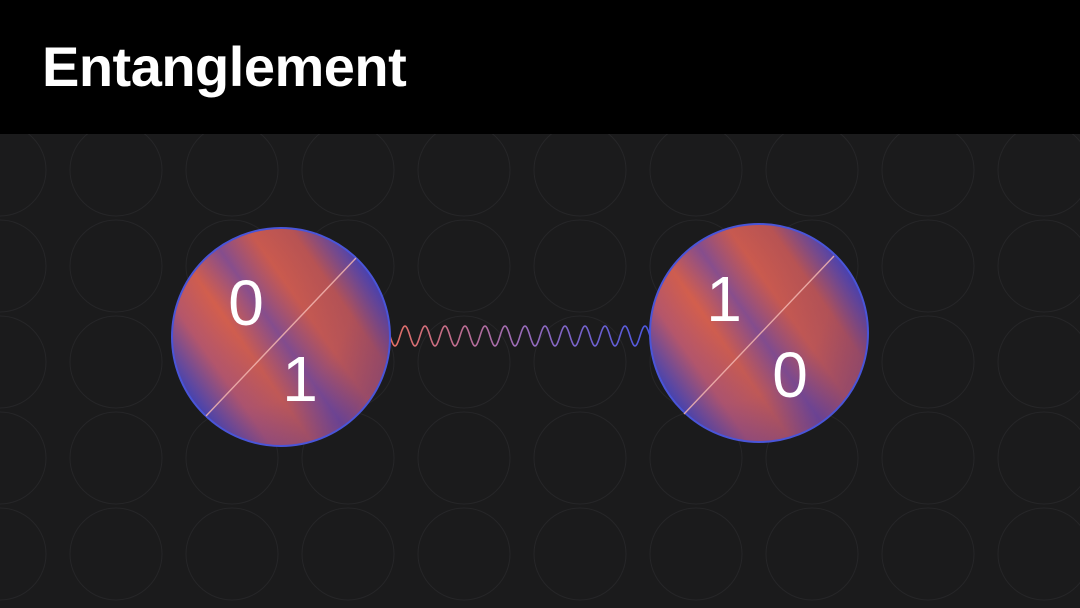 This screenshot has width=1080, height=608. I want to click on qubit-left-top-digit: 0, so click(246, 303).